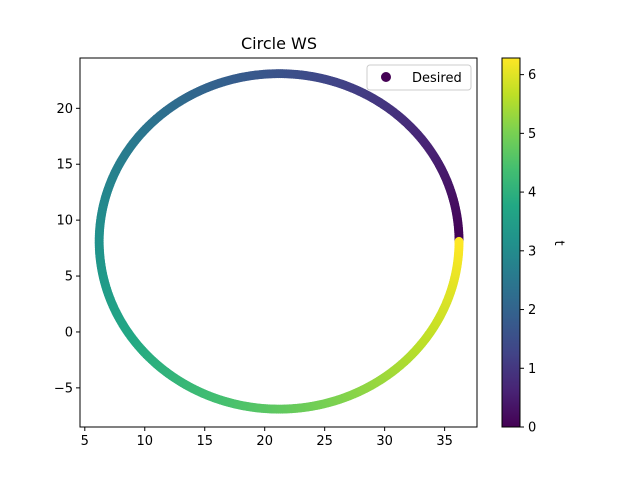 Image resolution: width=640 pixels, height=480 pixels. What do you see at coordinates (532, 193) in the screenshot?
I see `colorbar-tick-label: 4` at bounding box center [532, 193].